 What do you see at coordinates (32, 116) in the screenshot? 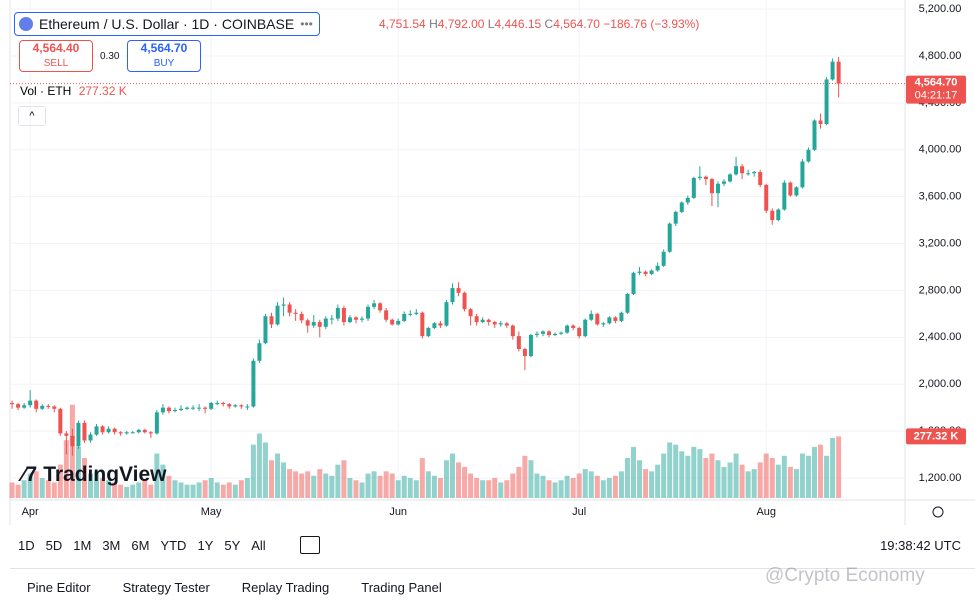
I see `collapse-button: ^` at bounding box center [32, 116].